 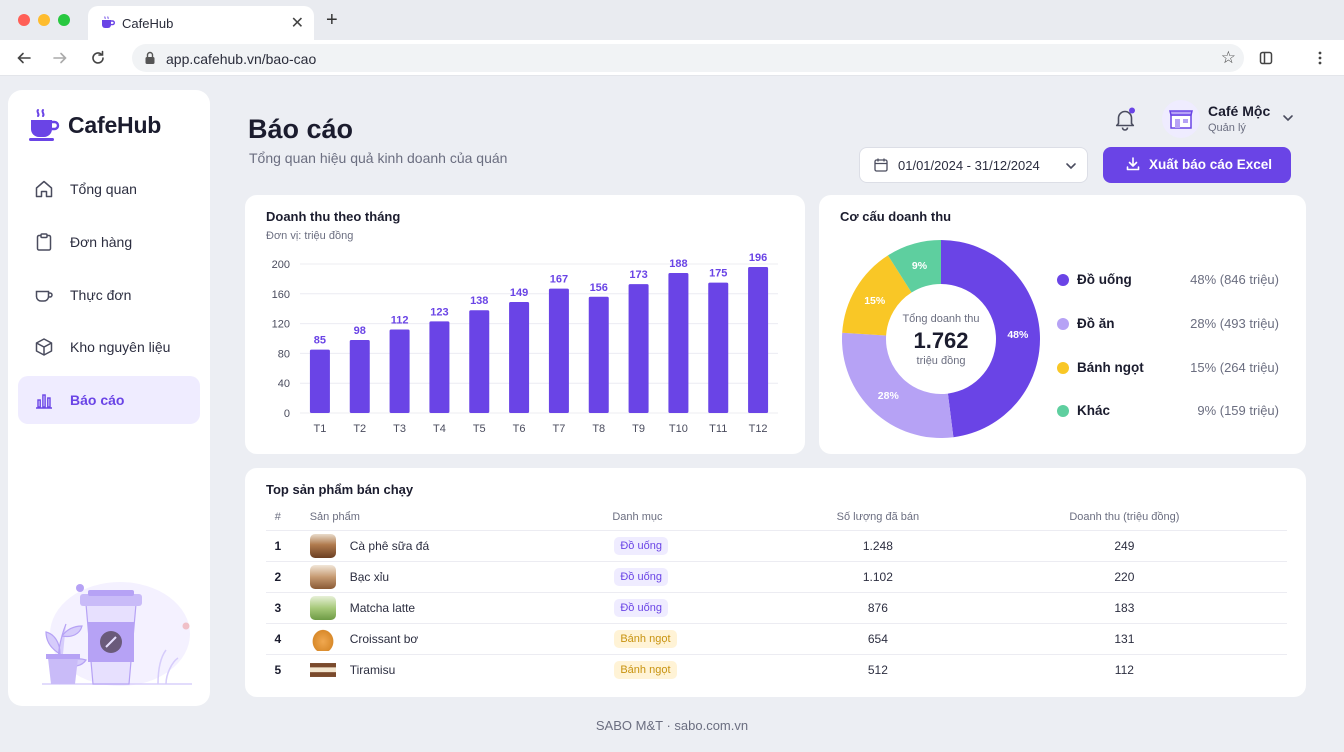 What do you see at coordinates (1168, 411) in the screenshot?
I see `legend-item: Khác 9% (159 triệu)` at bounding box center [1168, 411].